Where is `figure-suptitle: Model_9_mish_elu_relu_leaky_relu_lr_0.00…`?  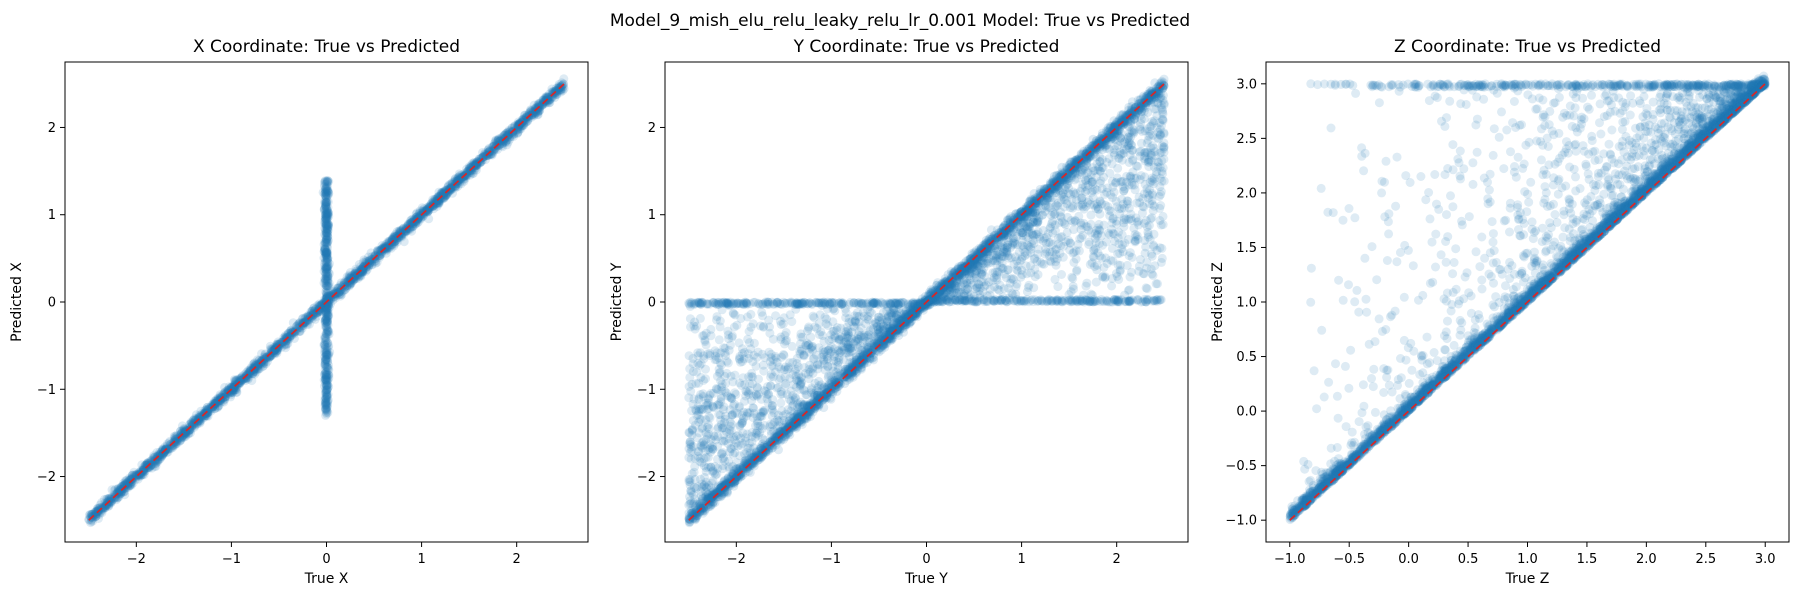 figure-suptitle: Model_9_mish_elu_relu_leaky_relu_lr_0.00… is located at coordinates (900, 21).